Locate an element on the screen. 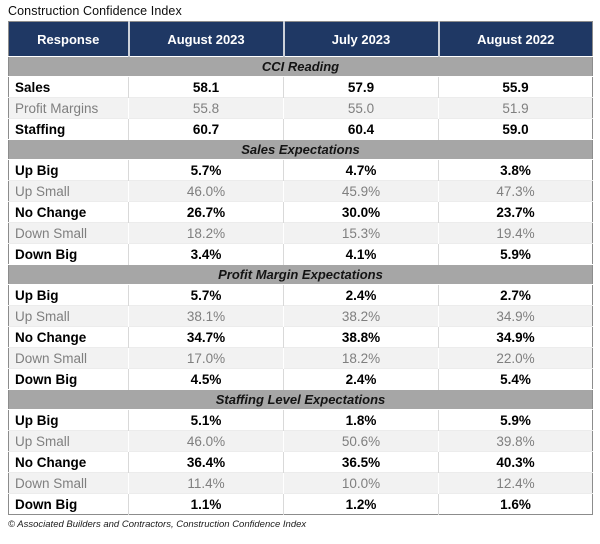  value-cell: 4.7% is located at coordinates (361, 170).